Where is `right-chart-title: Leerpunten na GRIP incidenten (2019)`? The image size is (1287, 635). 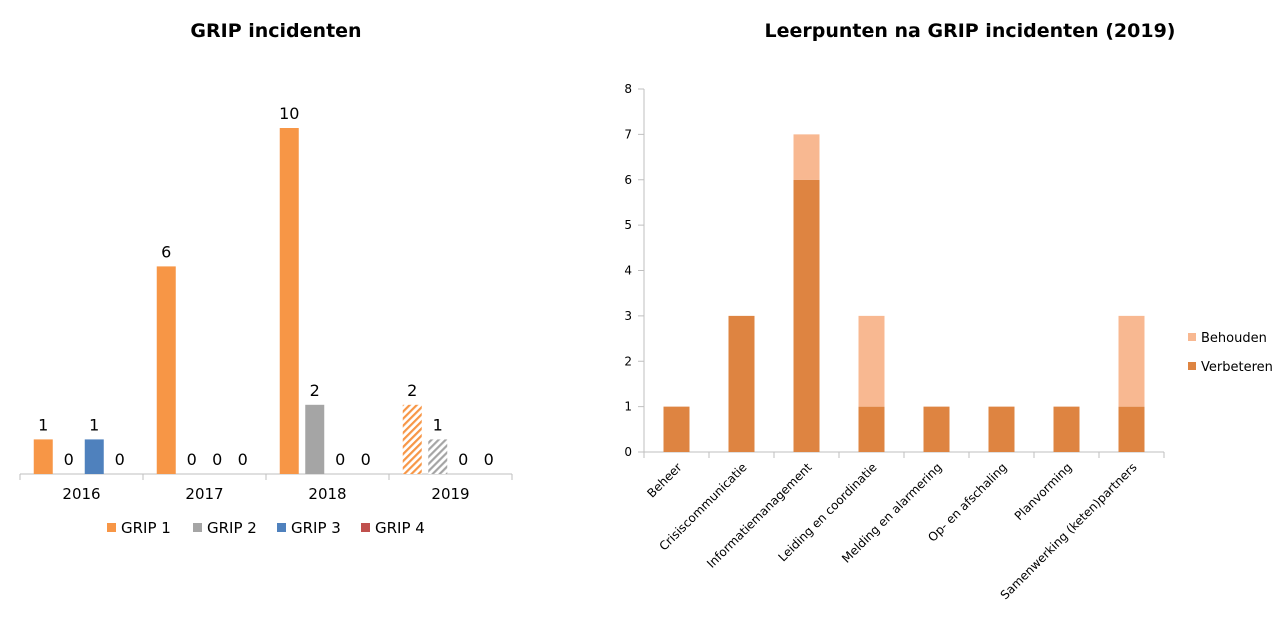 right-chart-title: Leerpunten na GRIP incidenten (2019) is located at coordinates (970, 31).